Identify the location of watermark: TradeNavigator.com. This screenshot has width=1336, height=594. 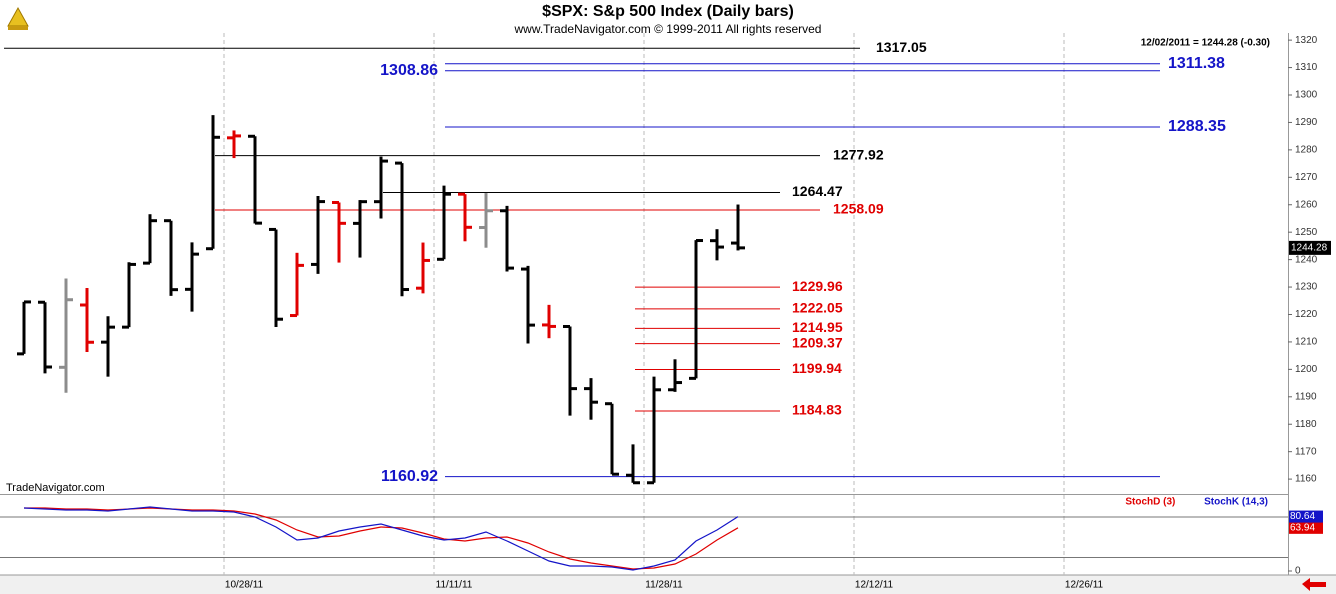
(55, 488).